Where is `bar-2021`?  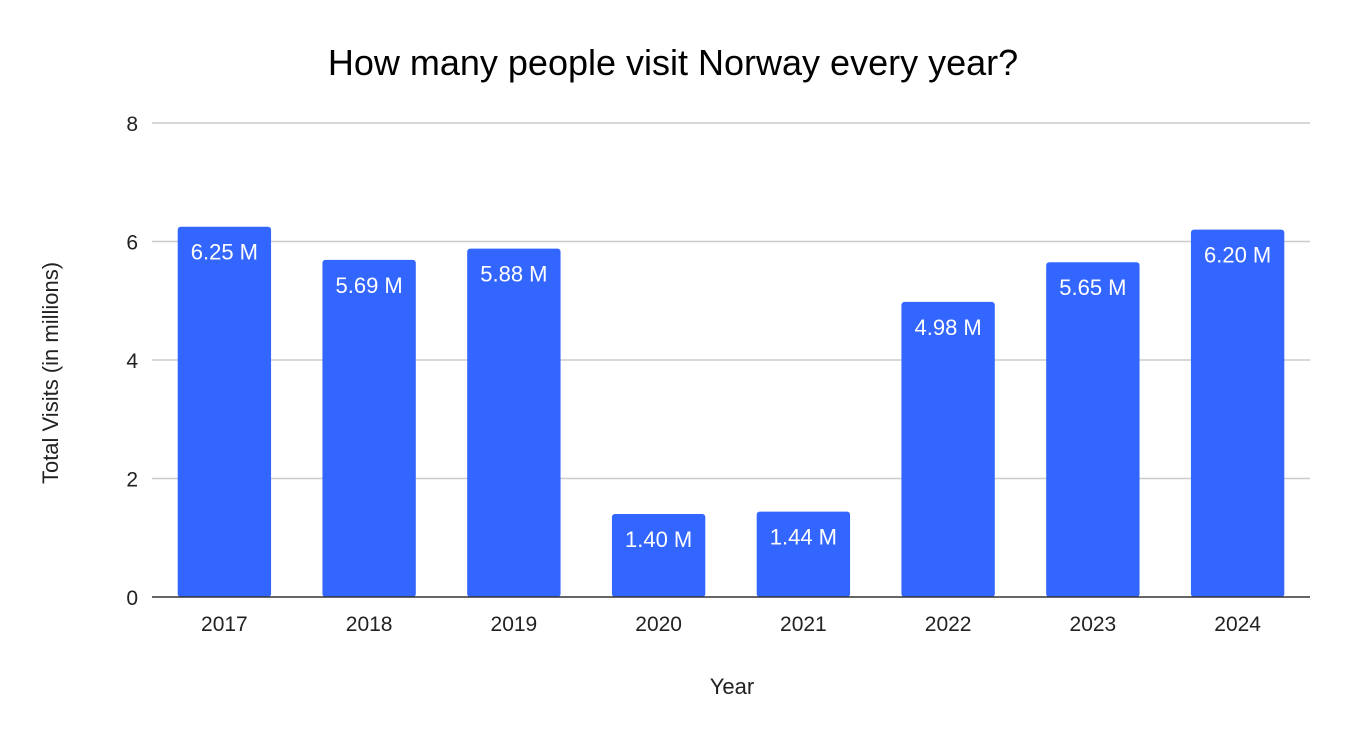 bar-2021 is located at coordinates (803, 554).